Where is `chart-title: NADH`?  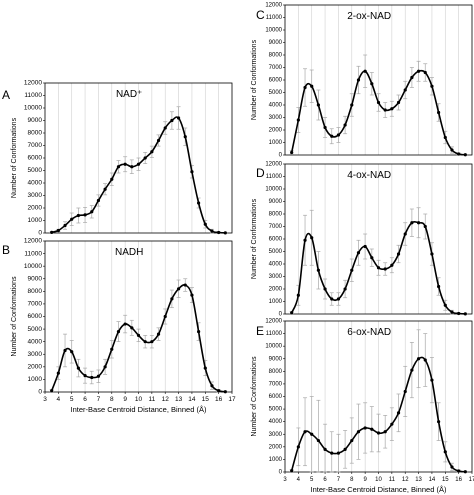 chart-title: NADH is located at coordinates (129, 252).